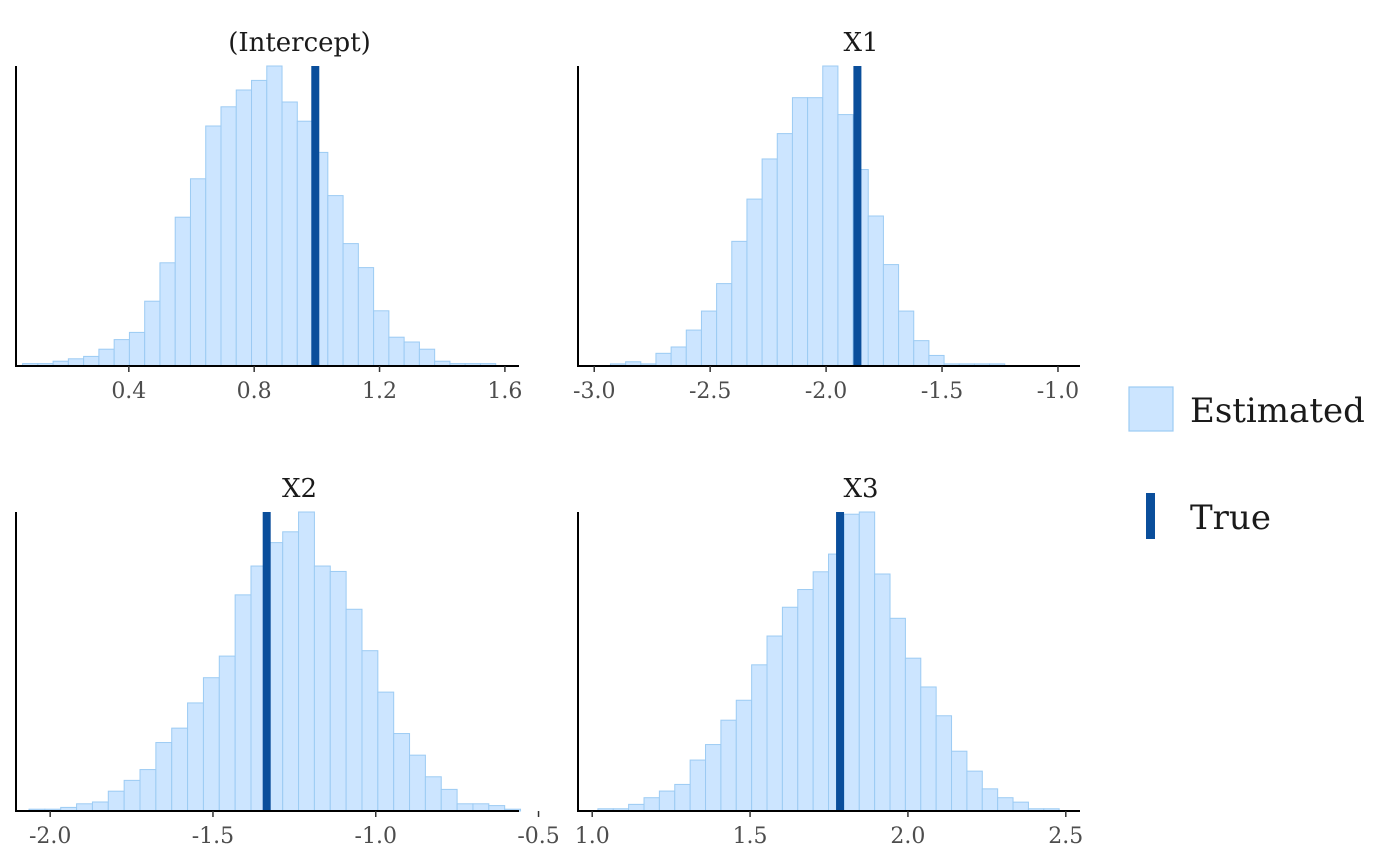 This screenshot has height=866, width=1400. I want to click on x-tick-label: -3.0, so click(594, 391).